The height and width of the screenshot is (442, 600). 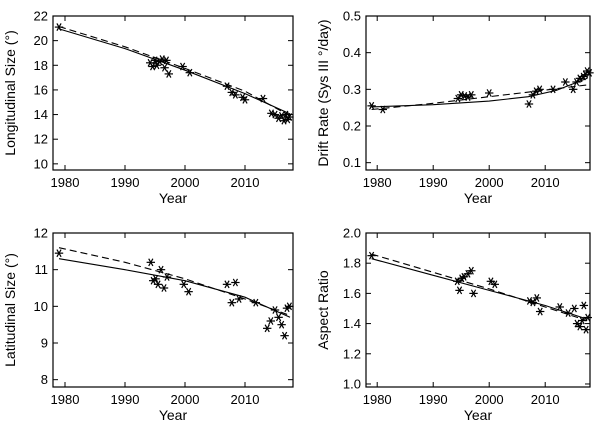 I want to click on y-tick-label: 9, so click(x=44, y=343).